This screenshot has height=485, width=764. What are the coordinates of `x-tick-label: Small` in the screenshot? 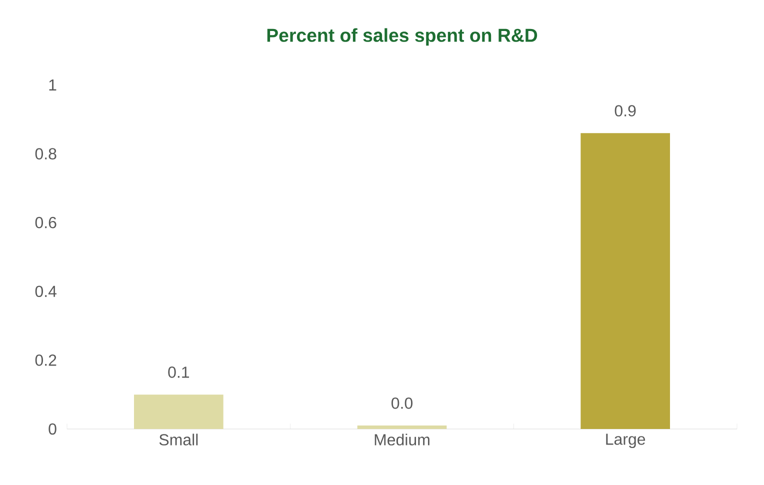 It's located at (178, 440).